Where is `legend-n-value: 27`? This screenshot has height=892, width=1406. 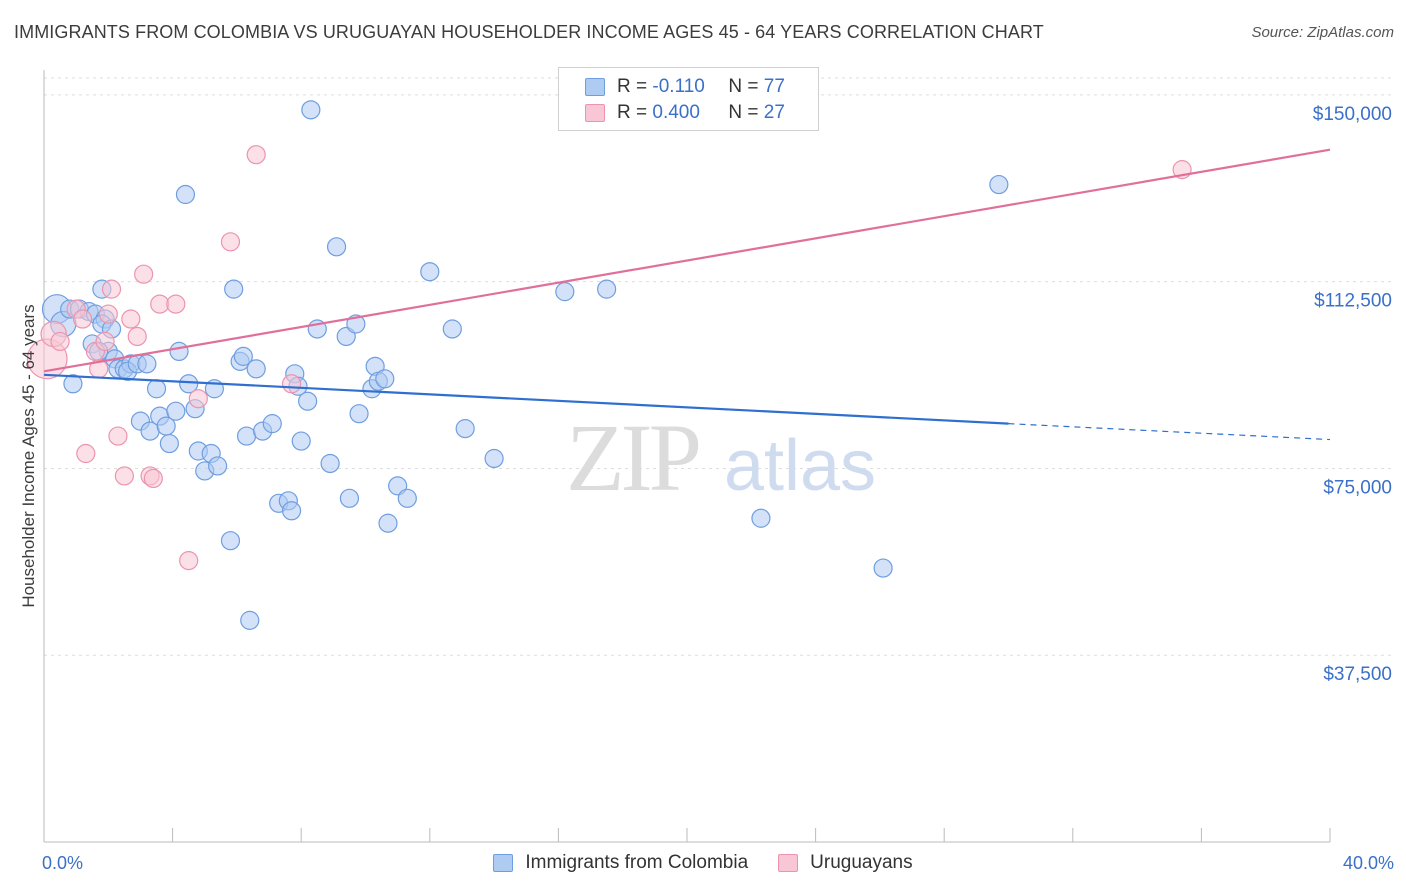 legend-n-value: 27 is located at coordinates (774, 112).